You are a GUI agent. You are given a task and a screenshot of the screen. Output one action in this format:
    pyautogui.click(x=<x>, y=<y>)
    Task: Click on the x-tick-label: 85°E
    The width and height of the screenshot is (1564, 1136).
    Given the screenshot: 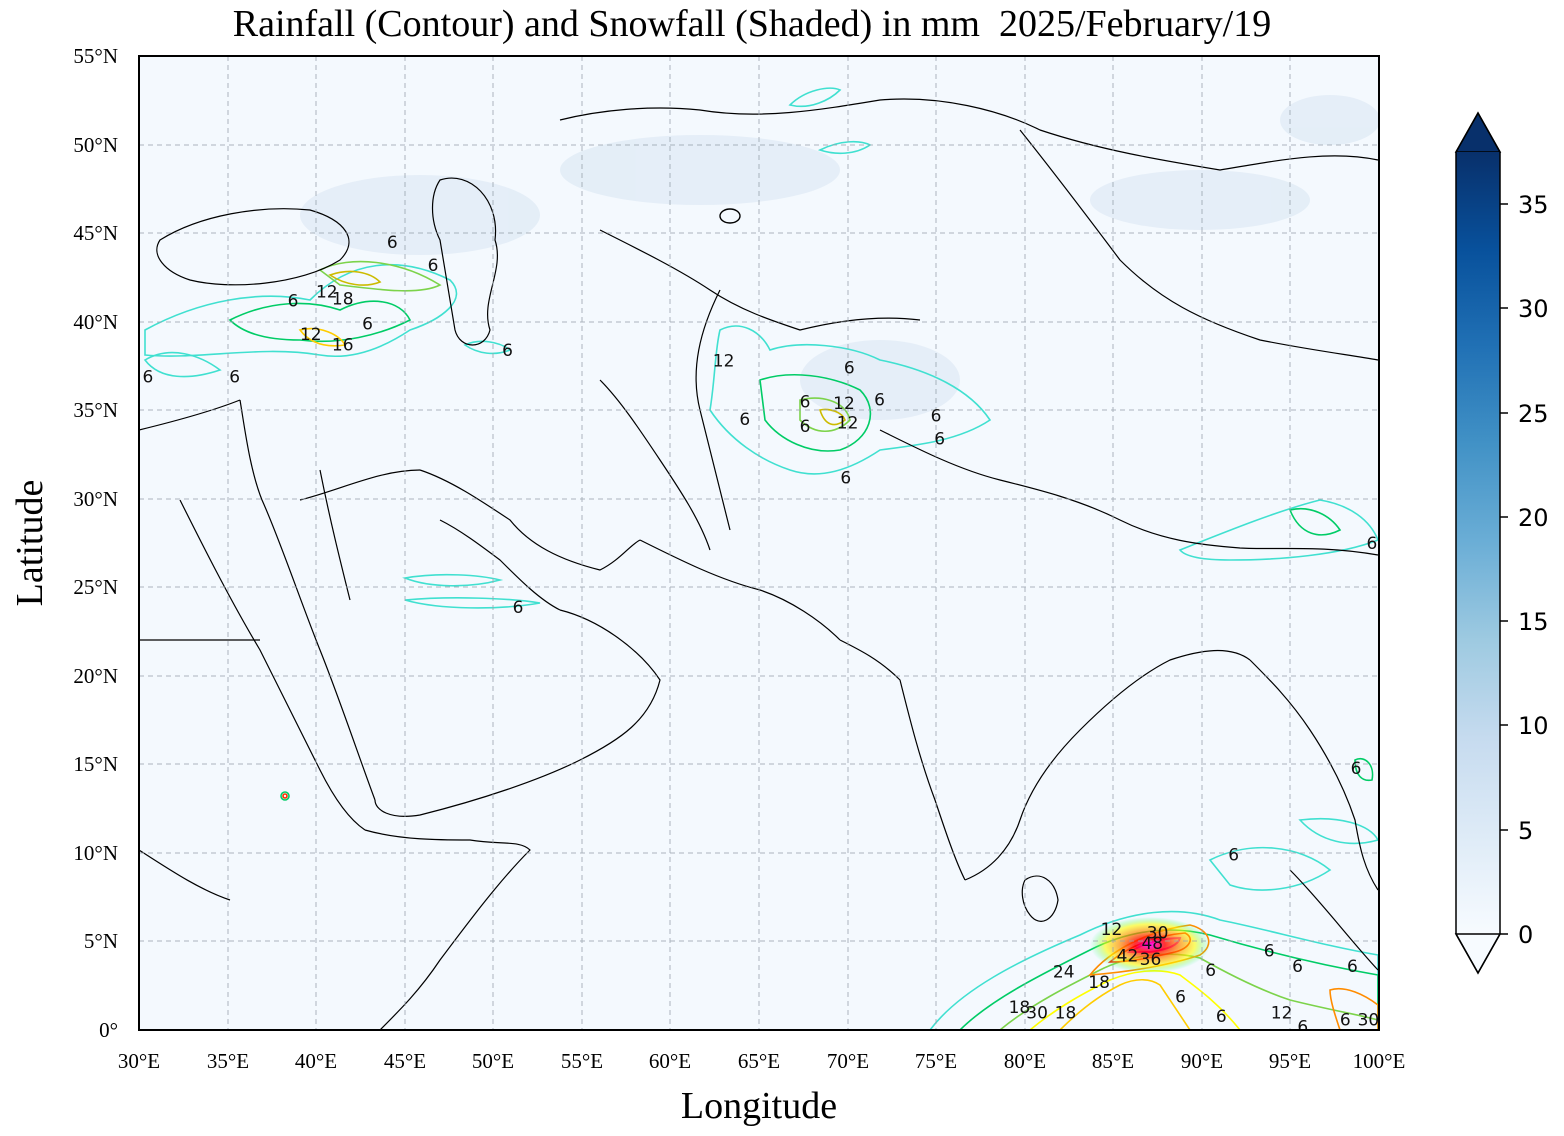 What is the action you would take?
    pyautogui.click(x=1113, y=1061)
    